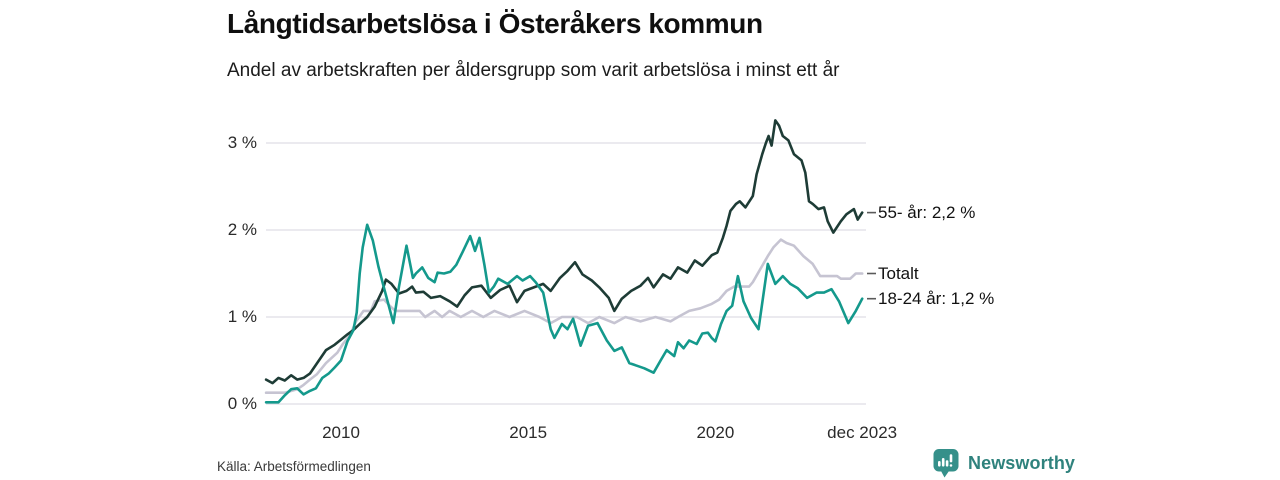  Describe the element at coordinates (946, 463) in the screenshot. I see `newsworthy-bars-icon` at that location.